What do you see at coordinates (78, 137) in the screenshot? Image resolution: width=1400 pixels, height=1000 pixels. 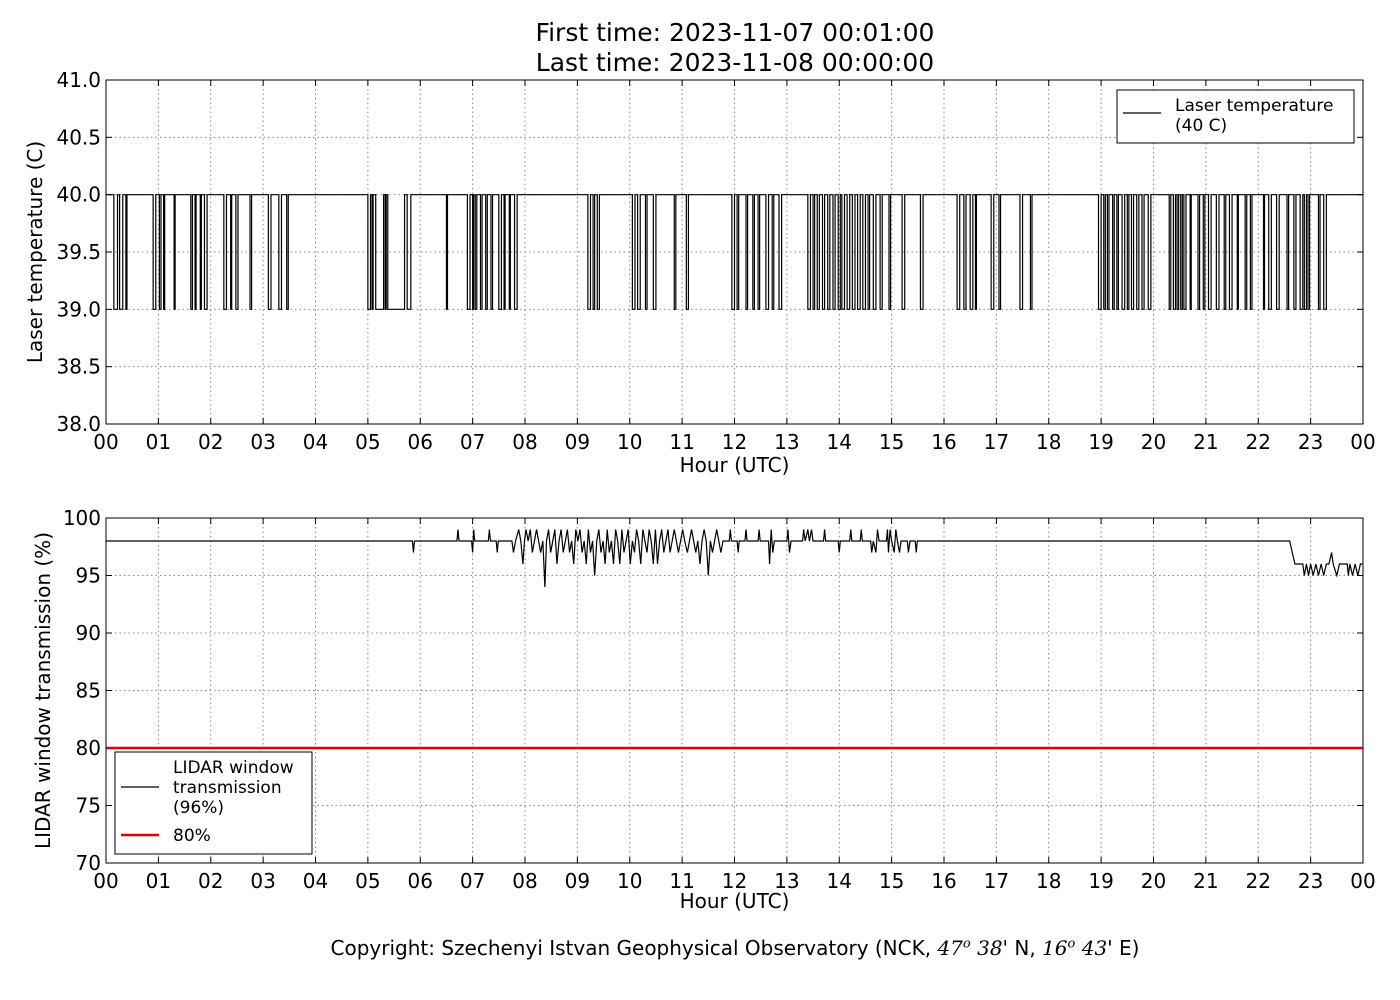 I see `y-tick-label: 40.5` at bounding box center [78, 137].